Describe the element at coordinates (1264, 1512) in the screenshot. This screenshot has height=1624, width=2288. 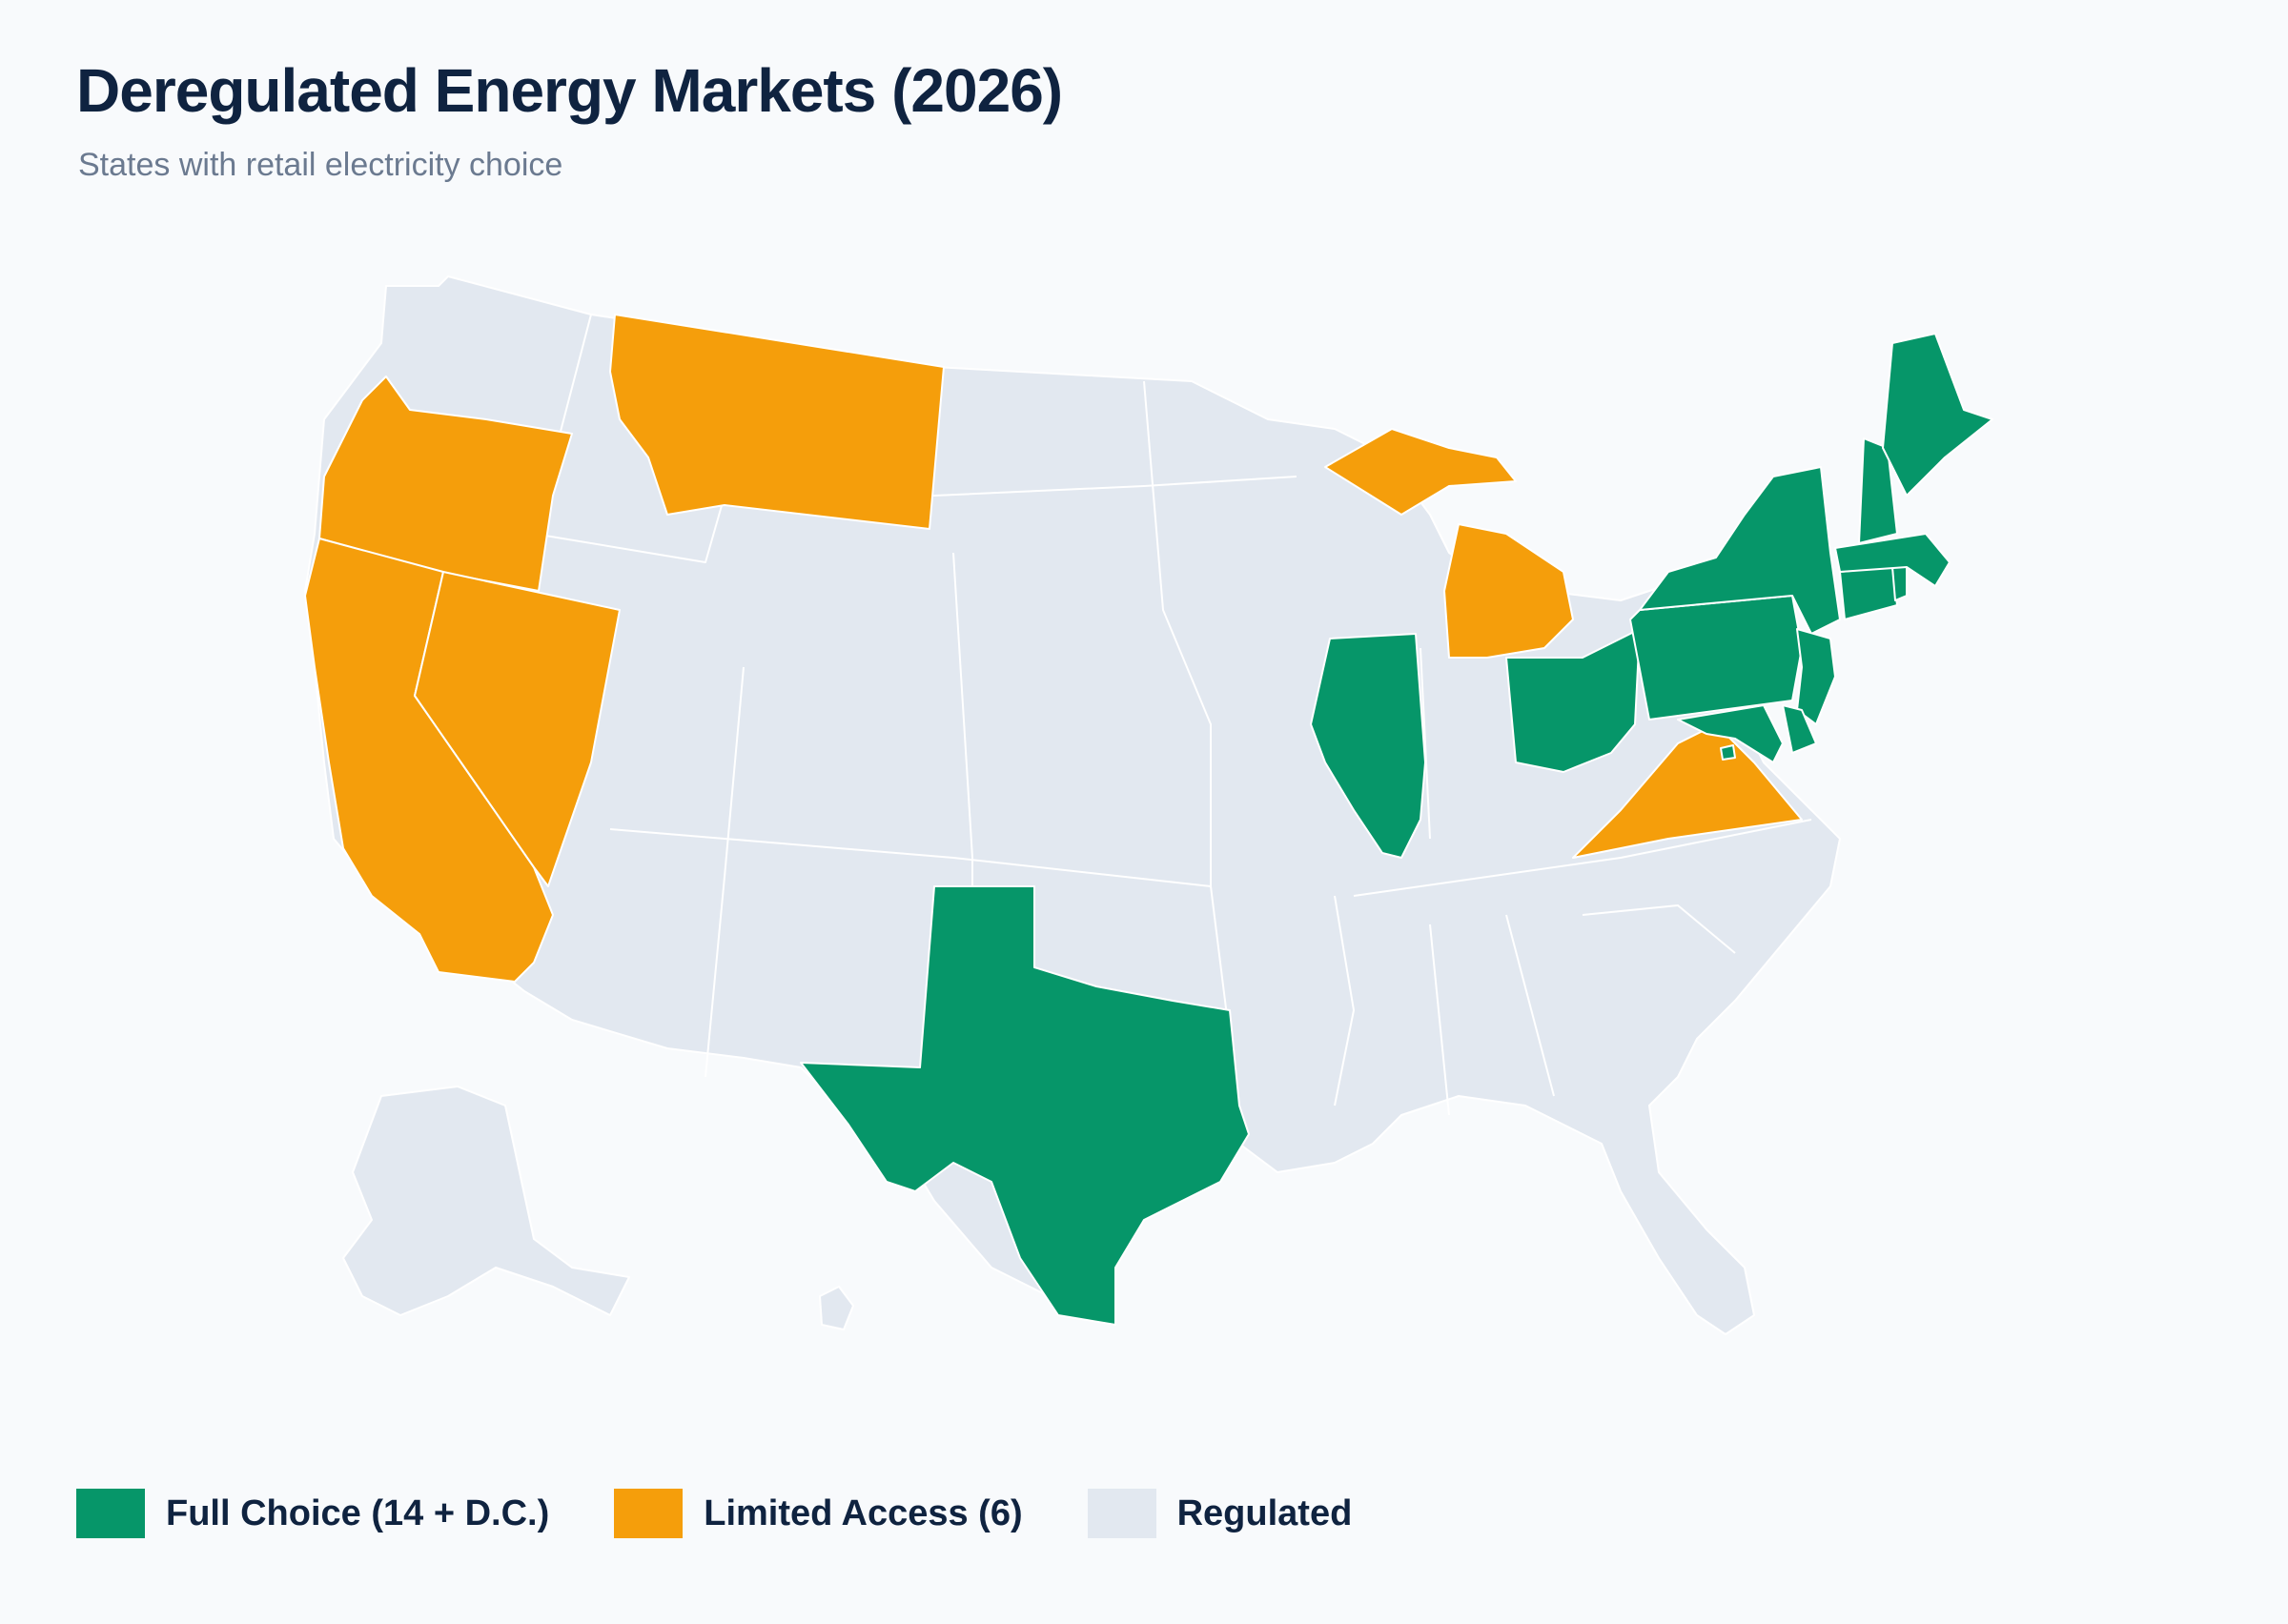
I see `legend-label-regulated: Regulated` at that location.